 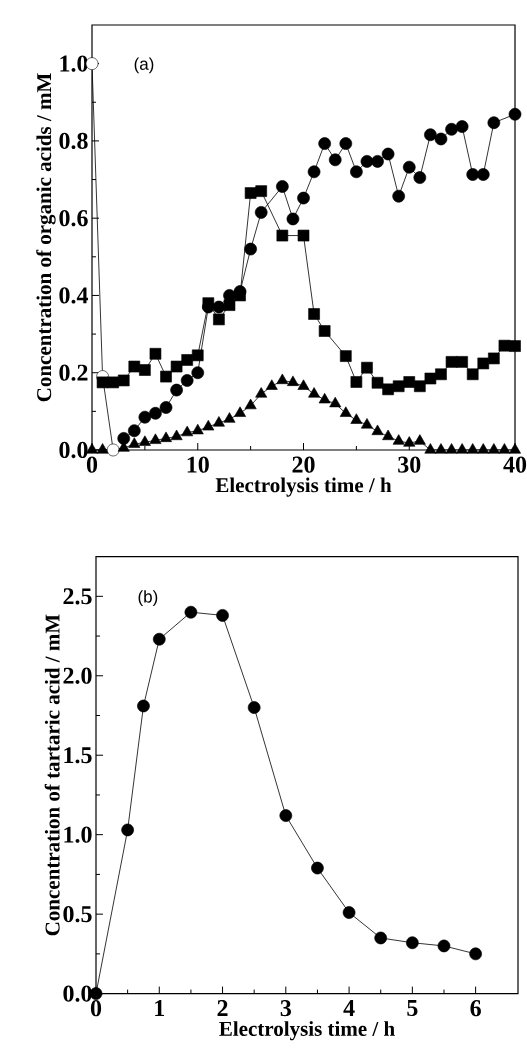 I want to click on x-tick-label: 4, so click(x=349, y=1008).